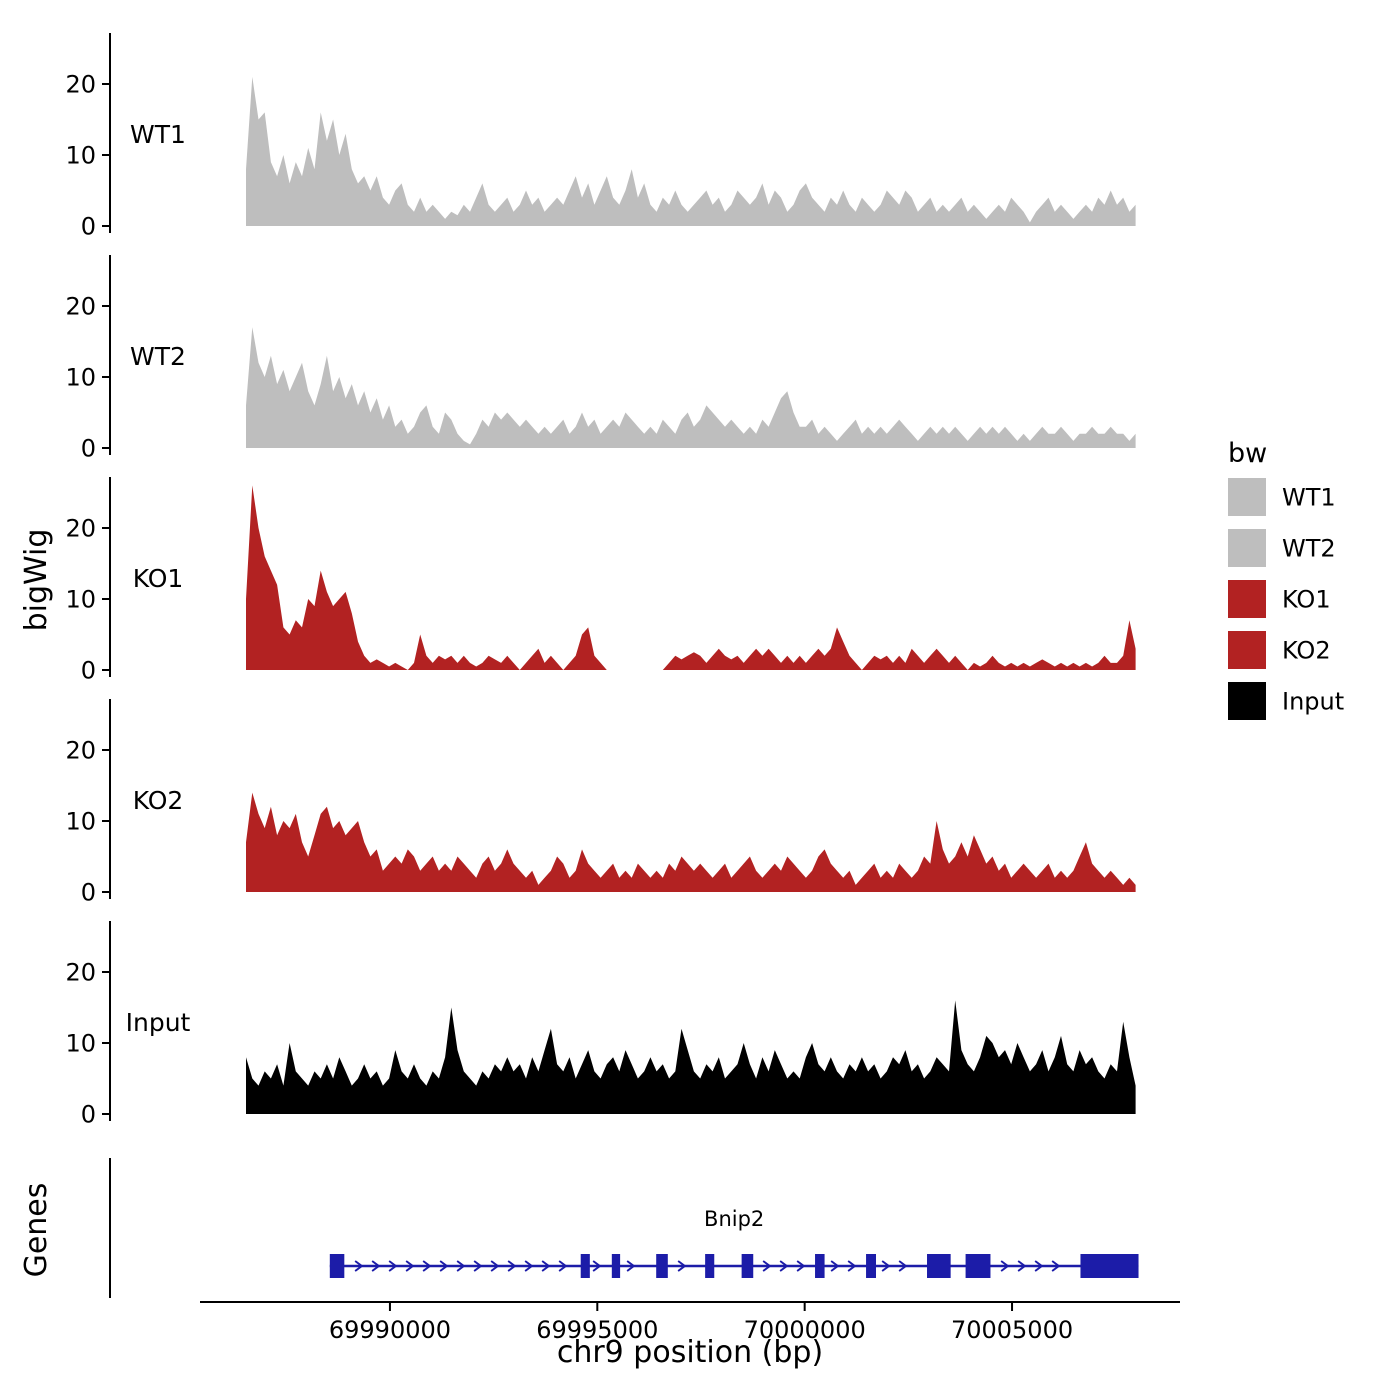 This screenshot has height=1400, width=1400. Describe the element at coordinates (1306, 599) in the screenshot. I see `legend-label-ko1: KO1` at that location.